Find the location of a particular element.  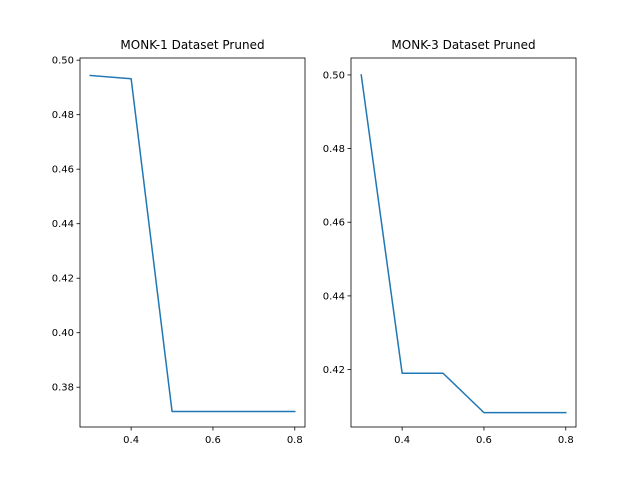

chart-title: MONK-1 Dataset Pruned is located at coordinates (192, 45).